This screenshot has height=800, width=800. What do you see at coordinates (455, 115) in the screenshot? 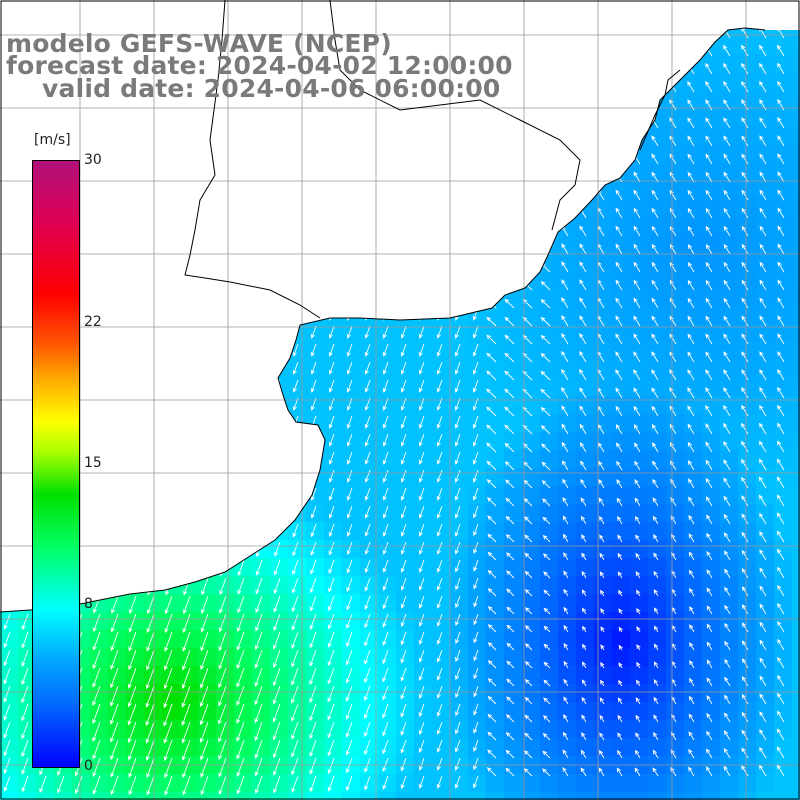
I see `border-line` at bounding box center [455, 115].